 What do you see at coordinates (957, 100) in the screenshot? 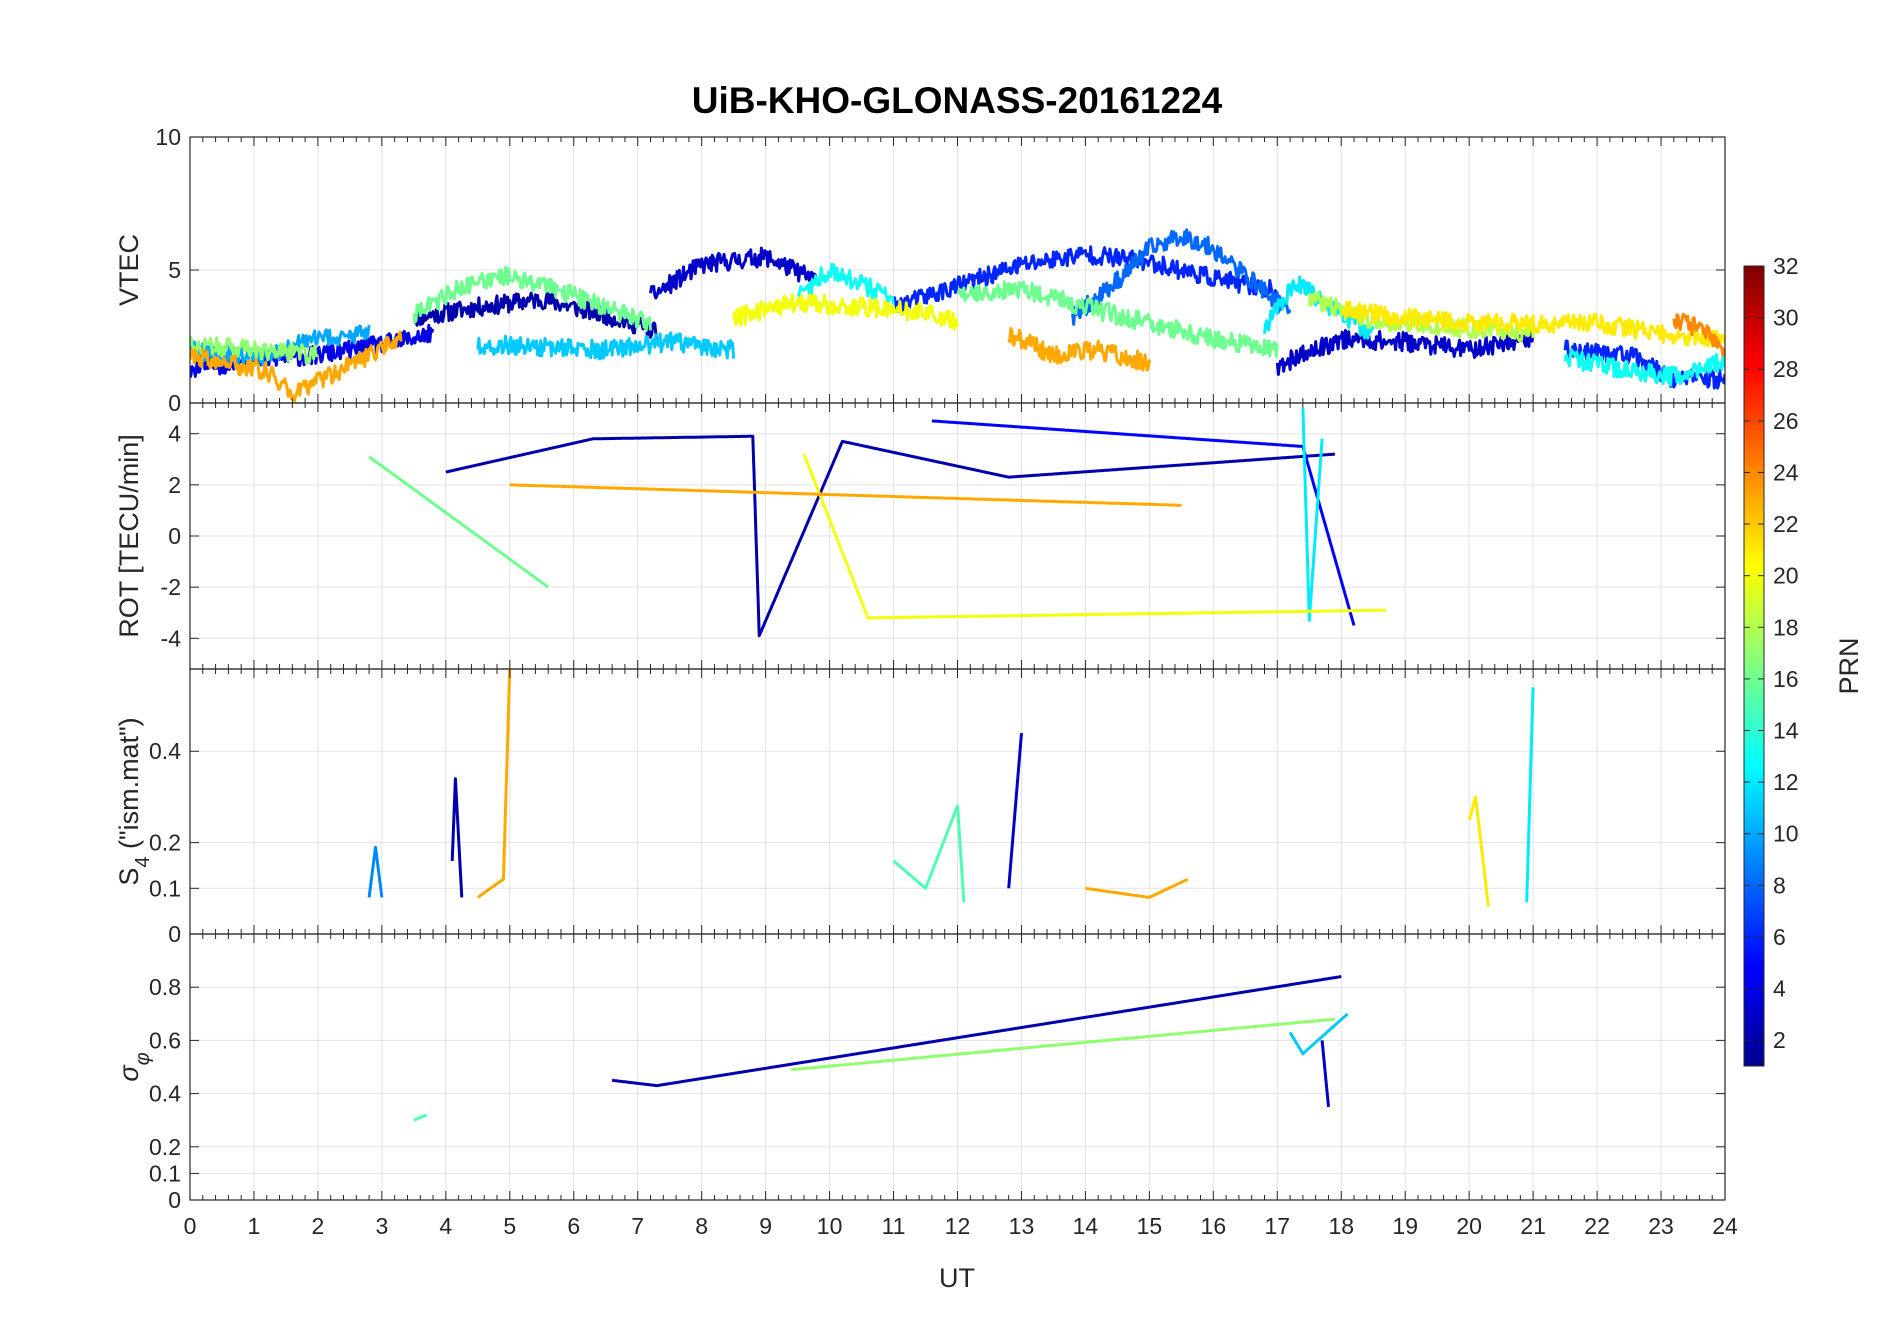
I see `chart-title: UiB-KHO-GLONASS-20161224` at bounding box center [957, 100].